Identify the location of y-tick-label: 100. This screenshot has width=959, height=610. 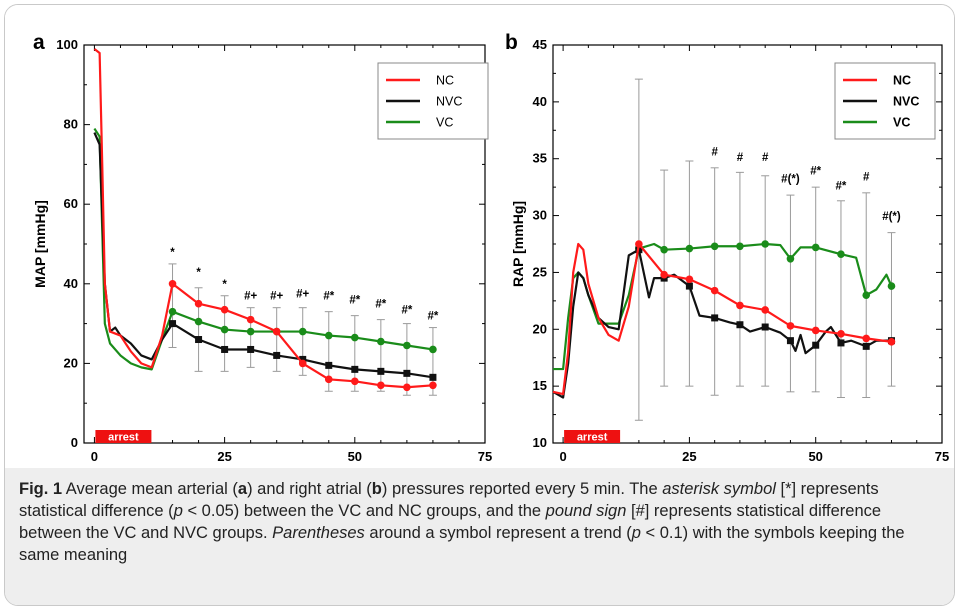
(67, 44).